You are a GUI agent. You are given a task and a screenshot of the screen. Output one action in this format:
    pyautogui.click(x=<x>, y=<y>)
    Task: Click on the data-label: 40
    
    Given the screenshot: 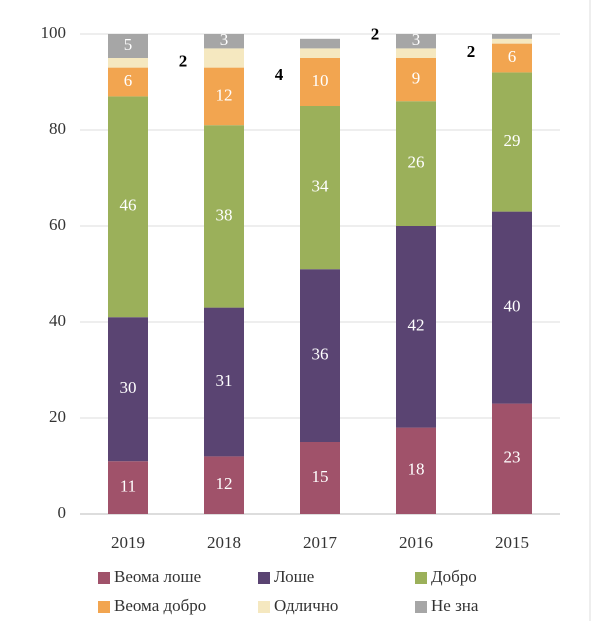 What is the action you would take?
    pyautogui.click(x=512, y=306)
    